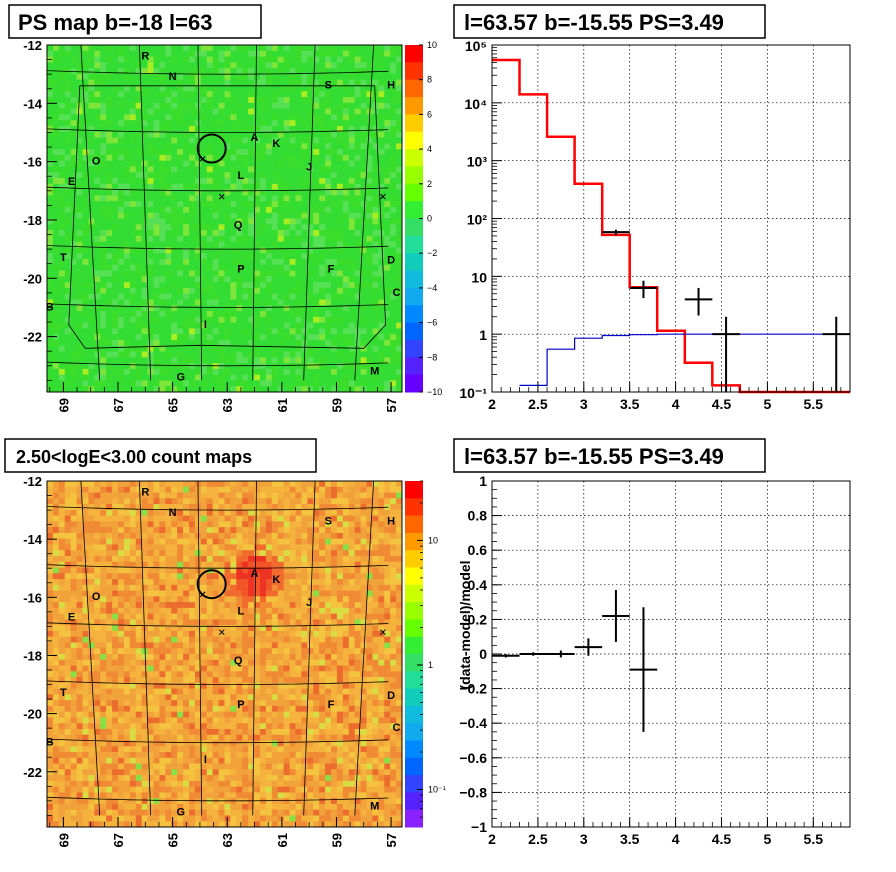 This screenshot has width=896, height=872. I want to click on ps-map-latitude-line, so click(217, 72).